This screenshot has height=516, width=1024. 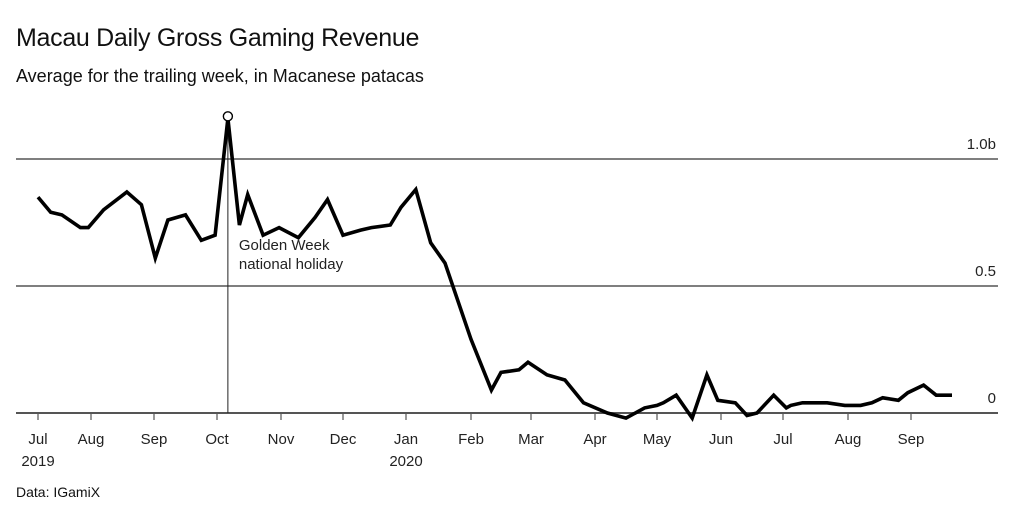 What do you see at coordinates (471, 439) in the screenshot?
I see `x-tick-label: Feb` at bounding box center [471, 439].